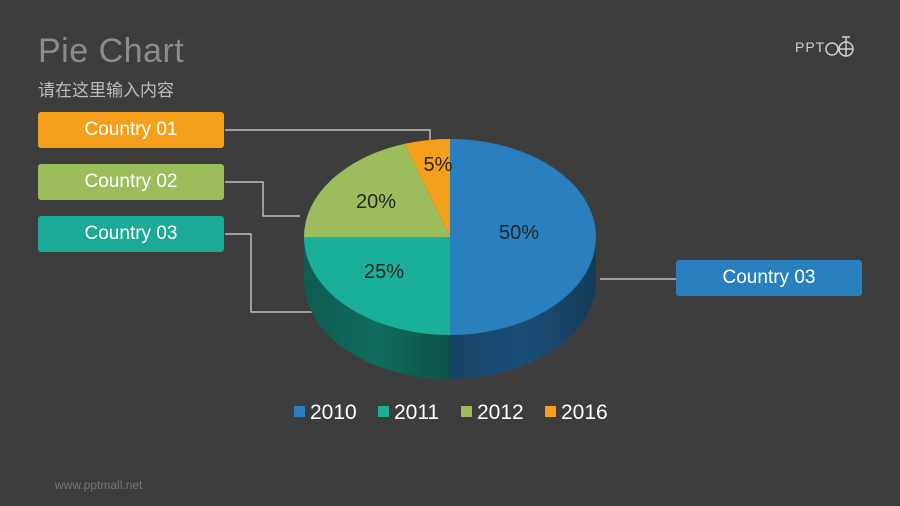 This screenshot has height=506, width=900. Describe the element at coordinates (451, 412) in the screenshot. I see `legend: 2010 2011 2012 2016` at that location.